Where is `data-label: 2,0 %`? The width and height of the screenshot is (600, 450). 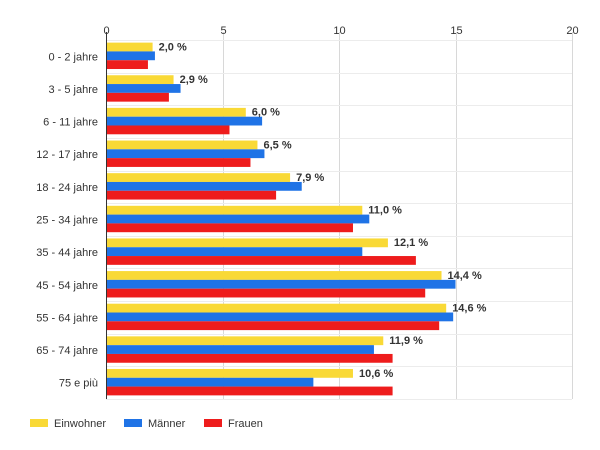
data-label: 2,0 % is located at coordinates (173, 47).